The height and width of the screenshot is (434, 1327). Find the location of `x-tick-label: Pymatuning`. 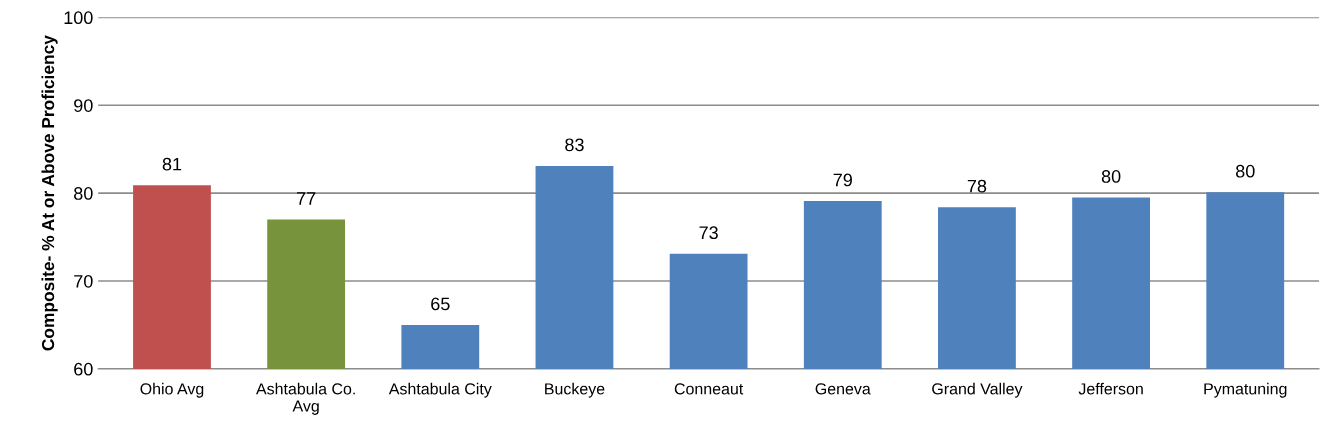

x-tick-label: Pymatuning is located at coordinates (1245, 390).